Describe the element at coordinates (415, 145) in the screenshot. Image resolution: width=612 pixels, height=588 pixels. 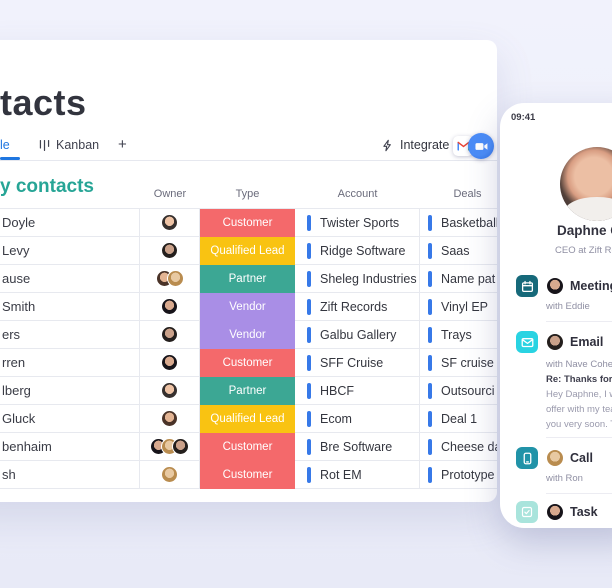
I see `integrate-button: Integrate` at that location.